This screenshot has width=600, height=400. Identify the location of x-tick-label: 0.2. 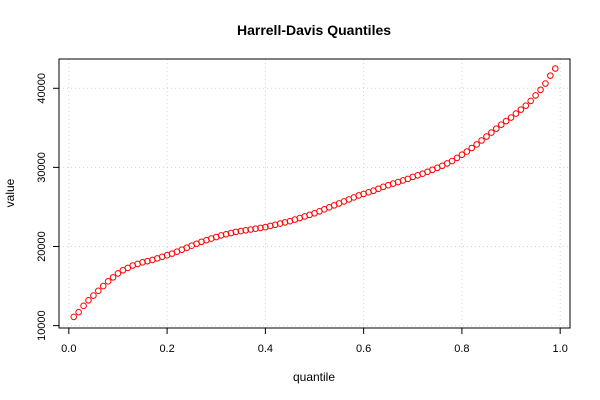
(166, 349).